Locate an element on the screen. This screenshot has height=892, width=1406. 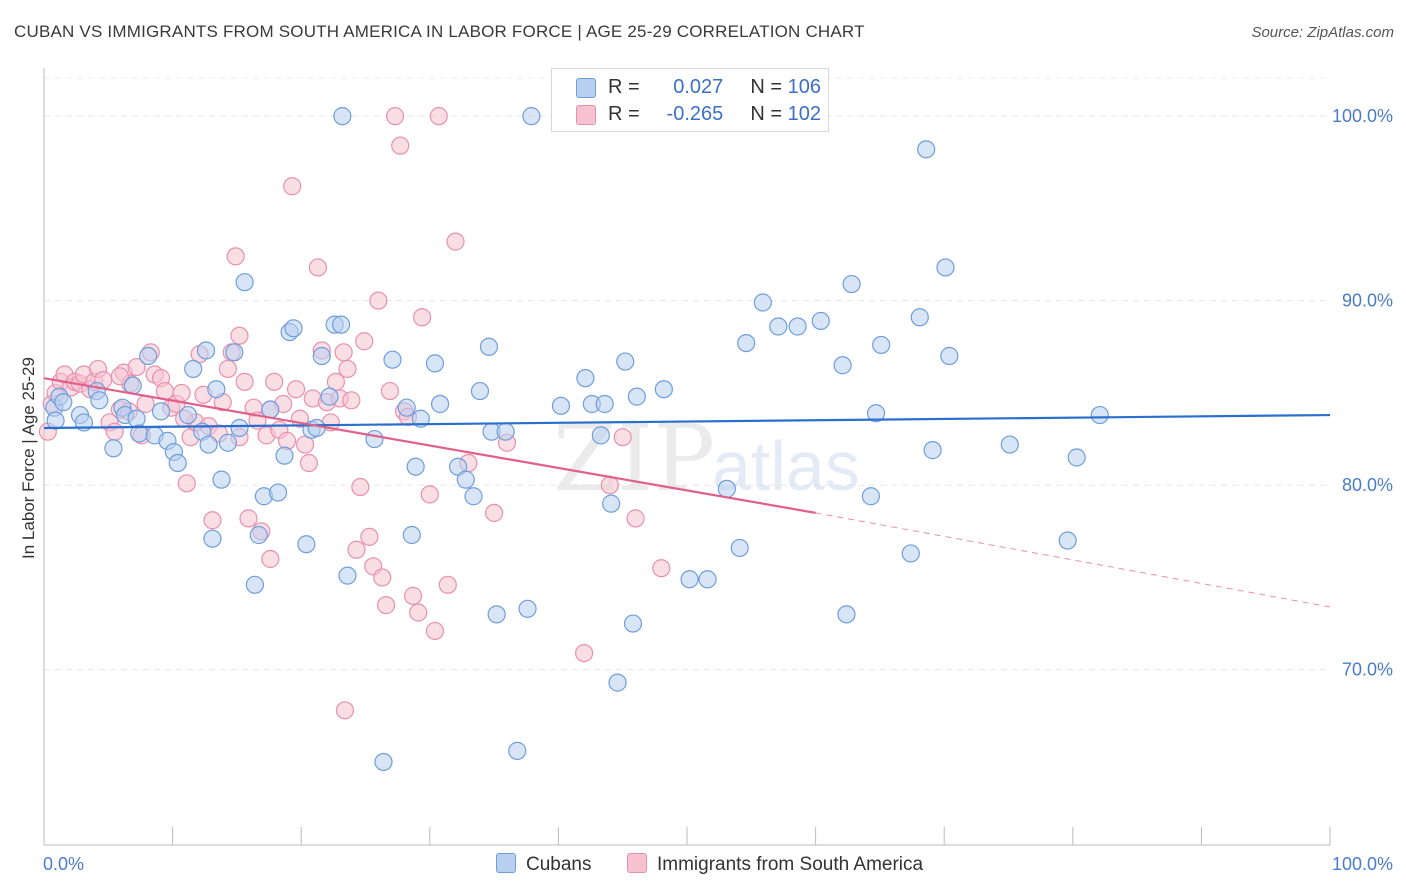
watermark-atlas: atlas is located at coordinates (786, 466).